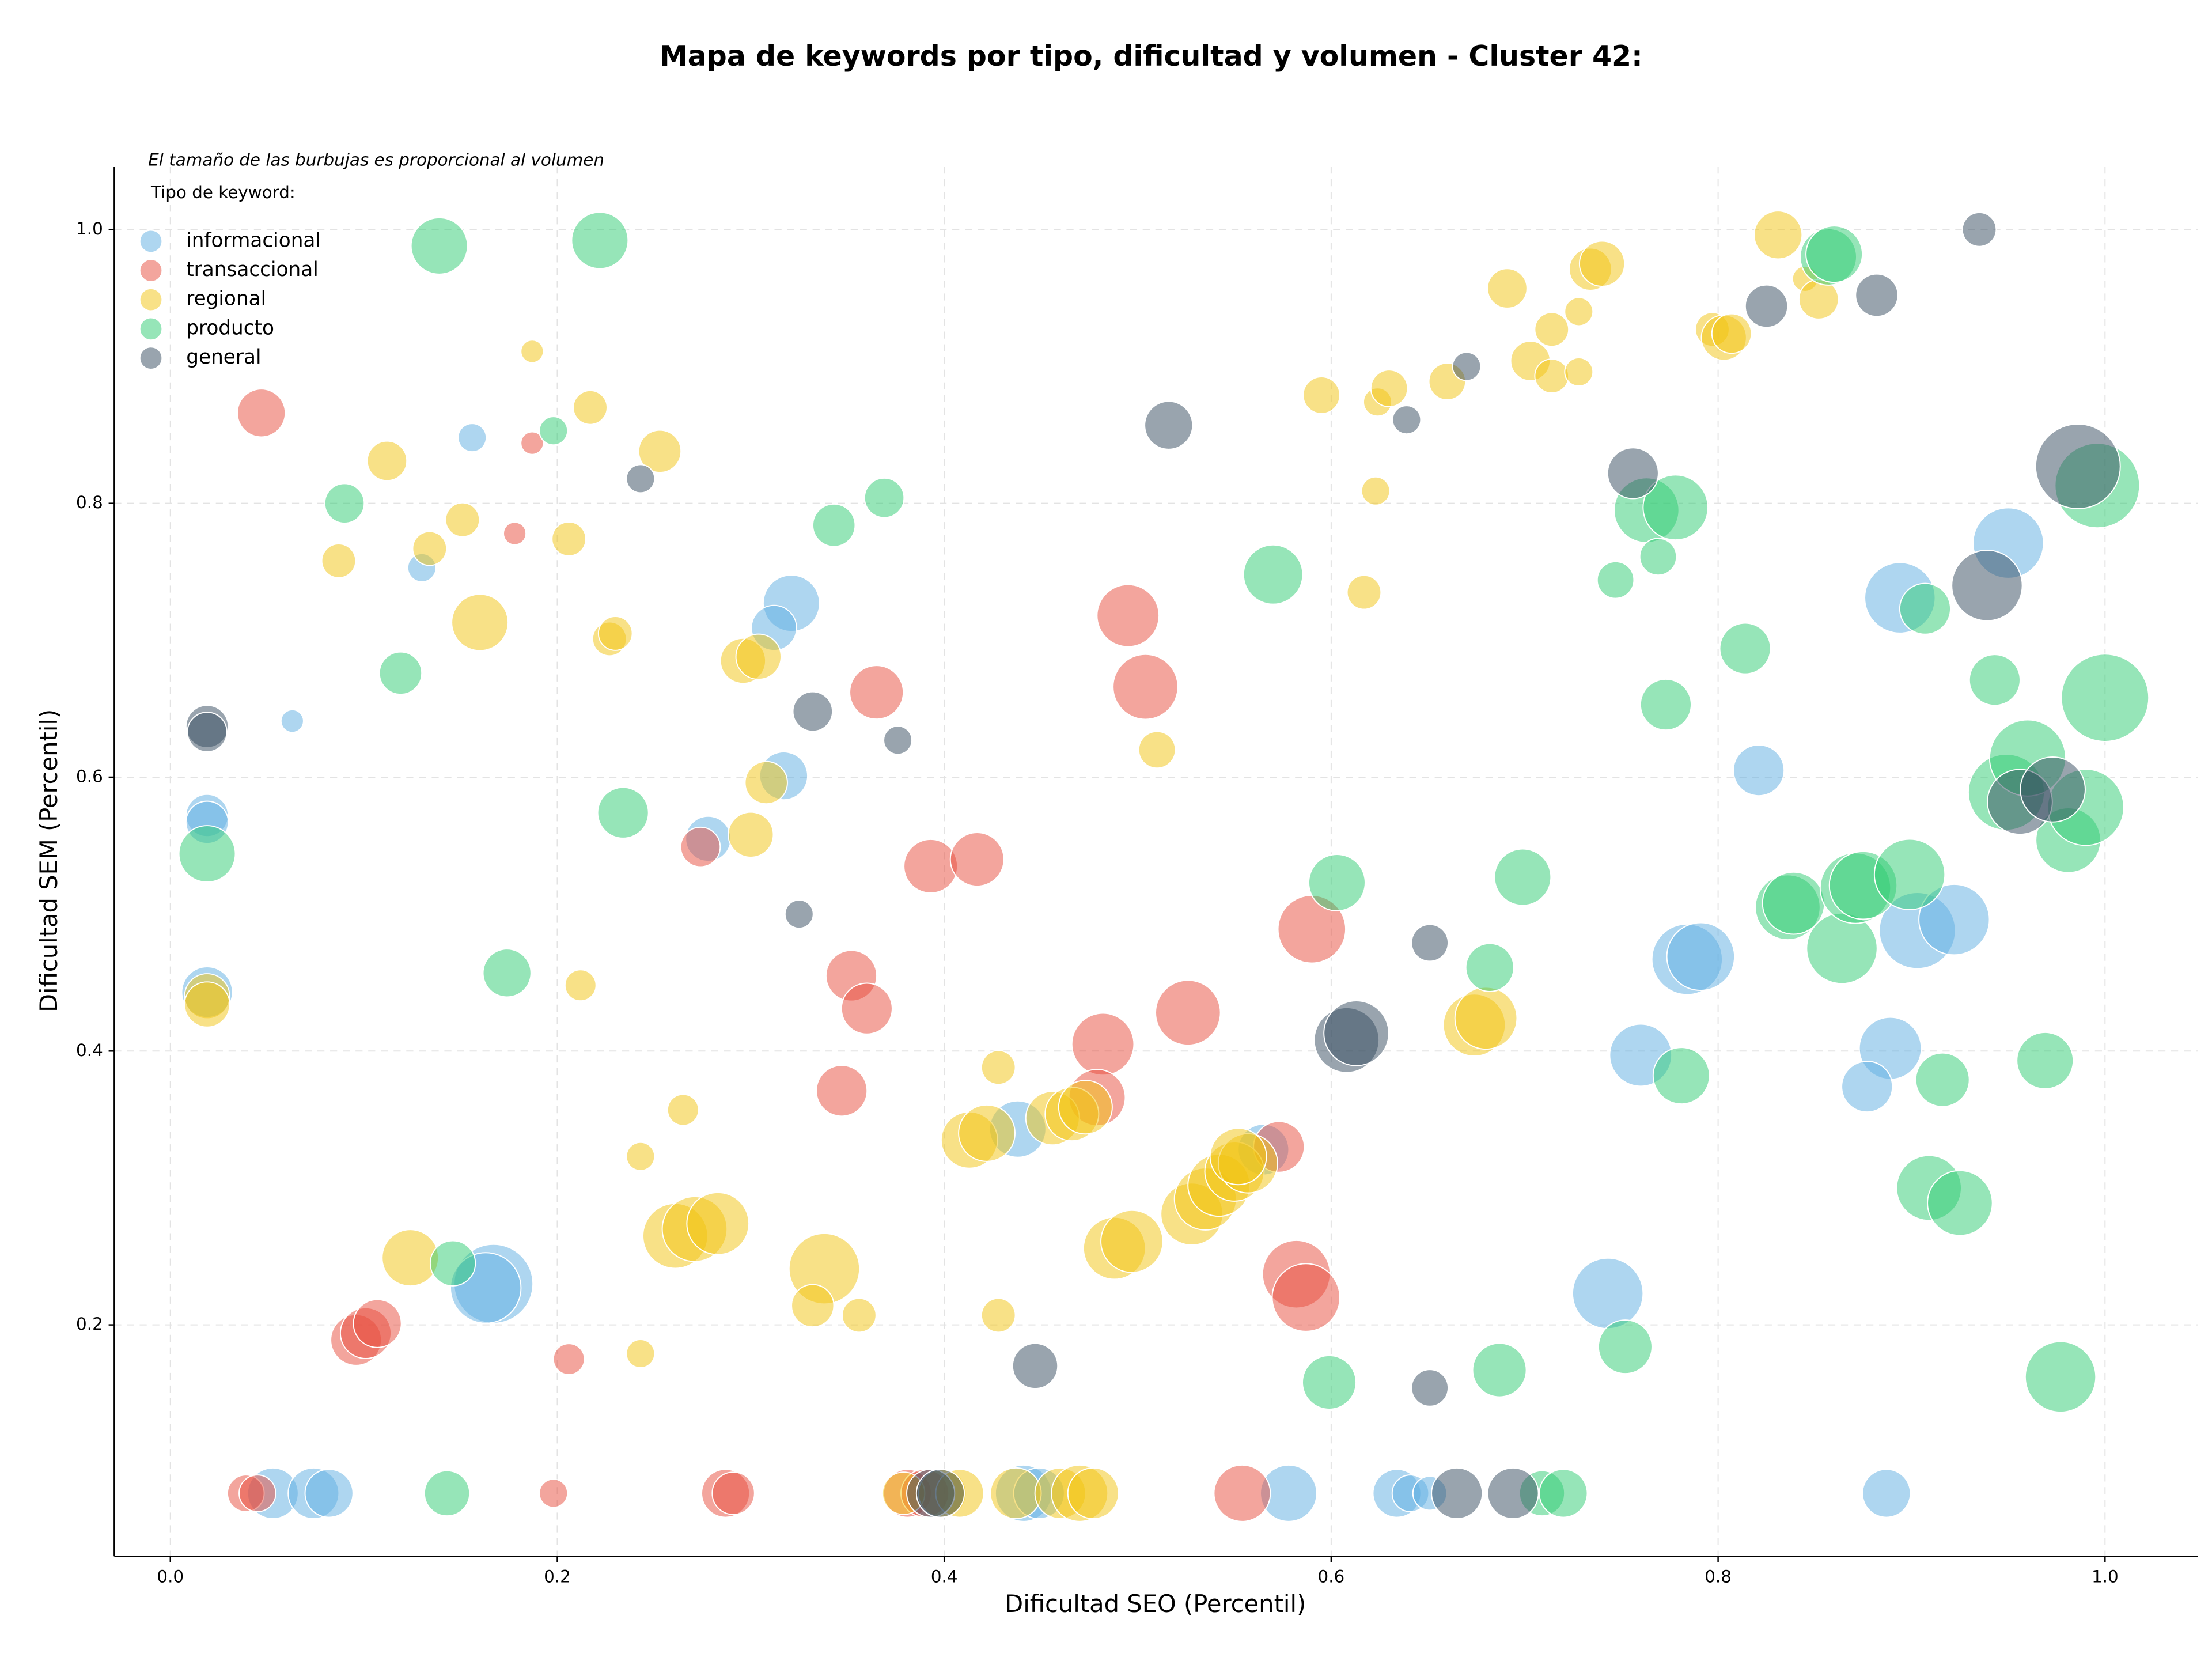 This screenshot has width=2212, height=1661. What do you see at coordinates (252, 269) in the screenshot?
I see `legend-label: transaccional` at bounding box center [252, 269].